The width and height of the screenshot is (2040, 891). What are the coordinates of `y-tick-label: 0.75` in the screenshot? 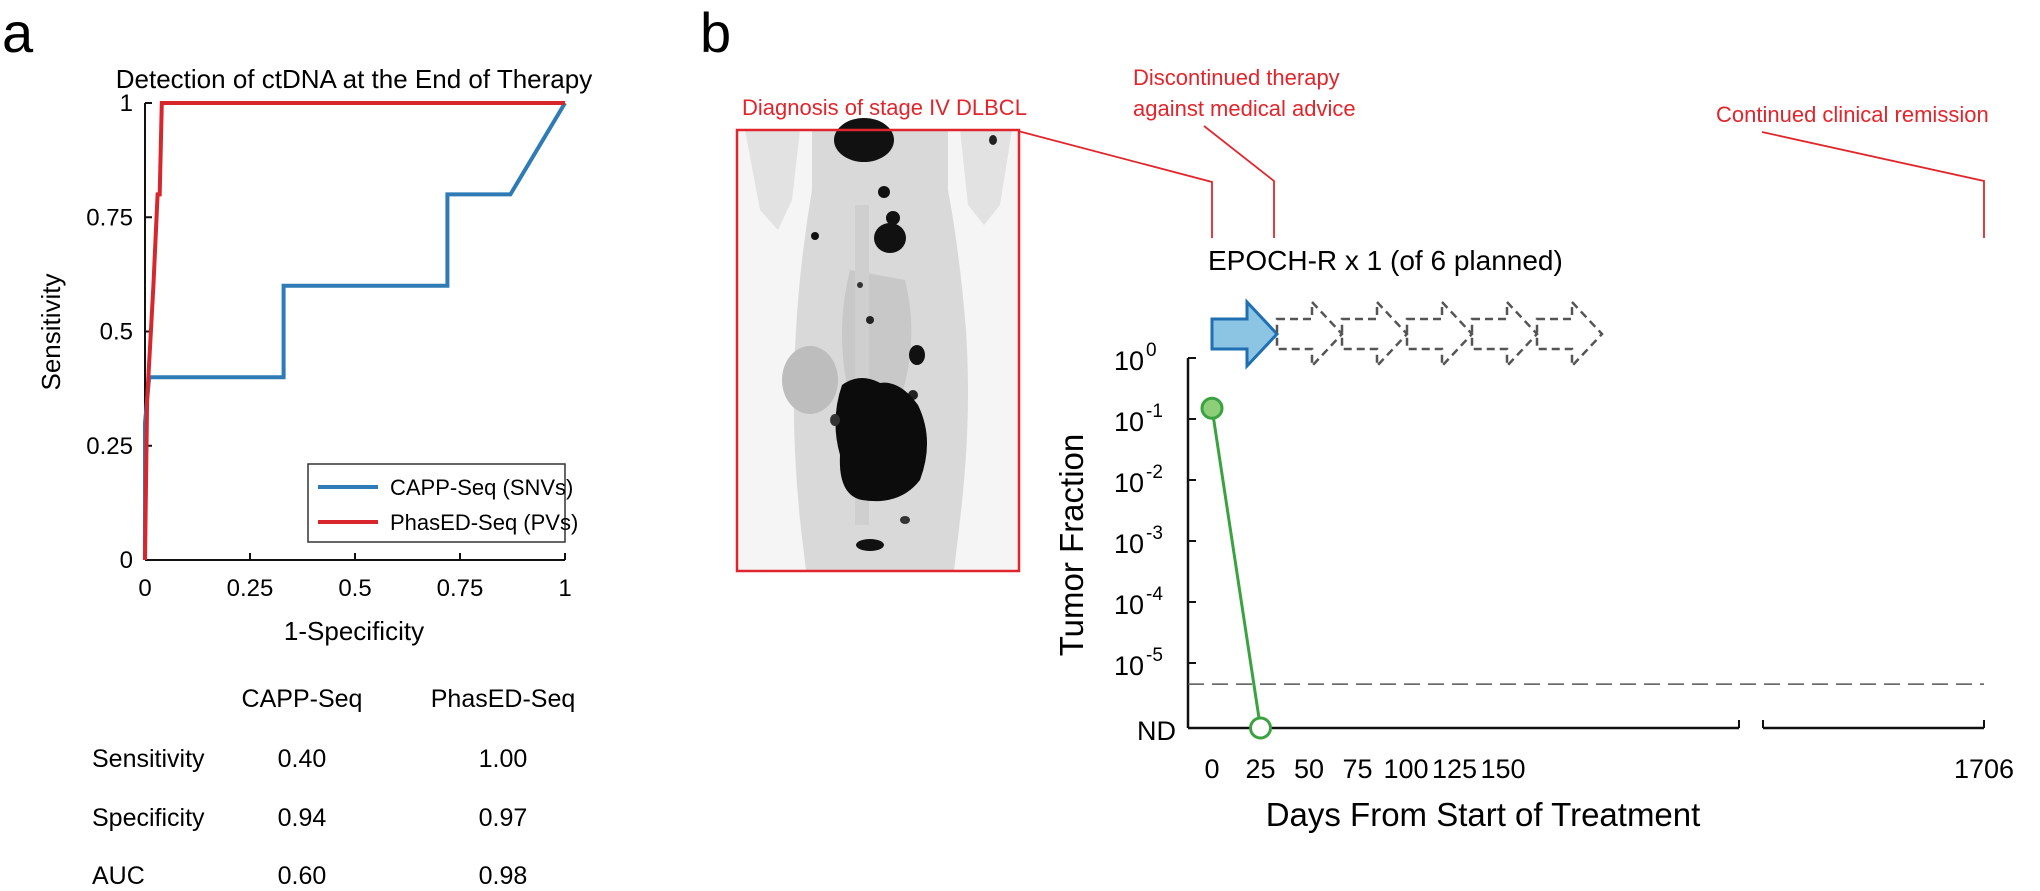 It's located at (109, 217).